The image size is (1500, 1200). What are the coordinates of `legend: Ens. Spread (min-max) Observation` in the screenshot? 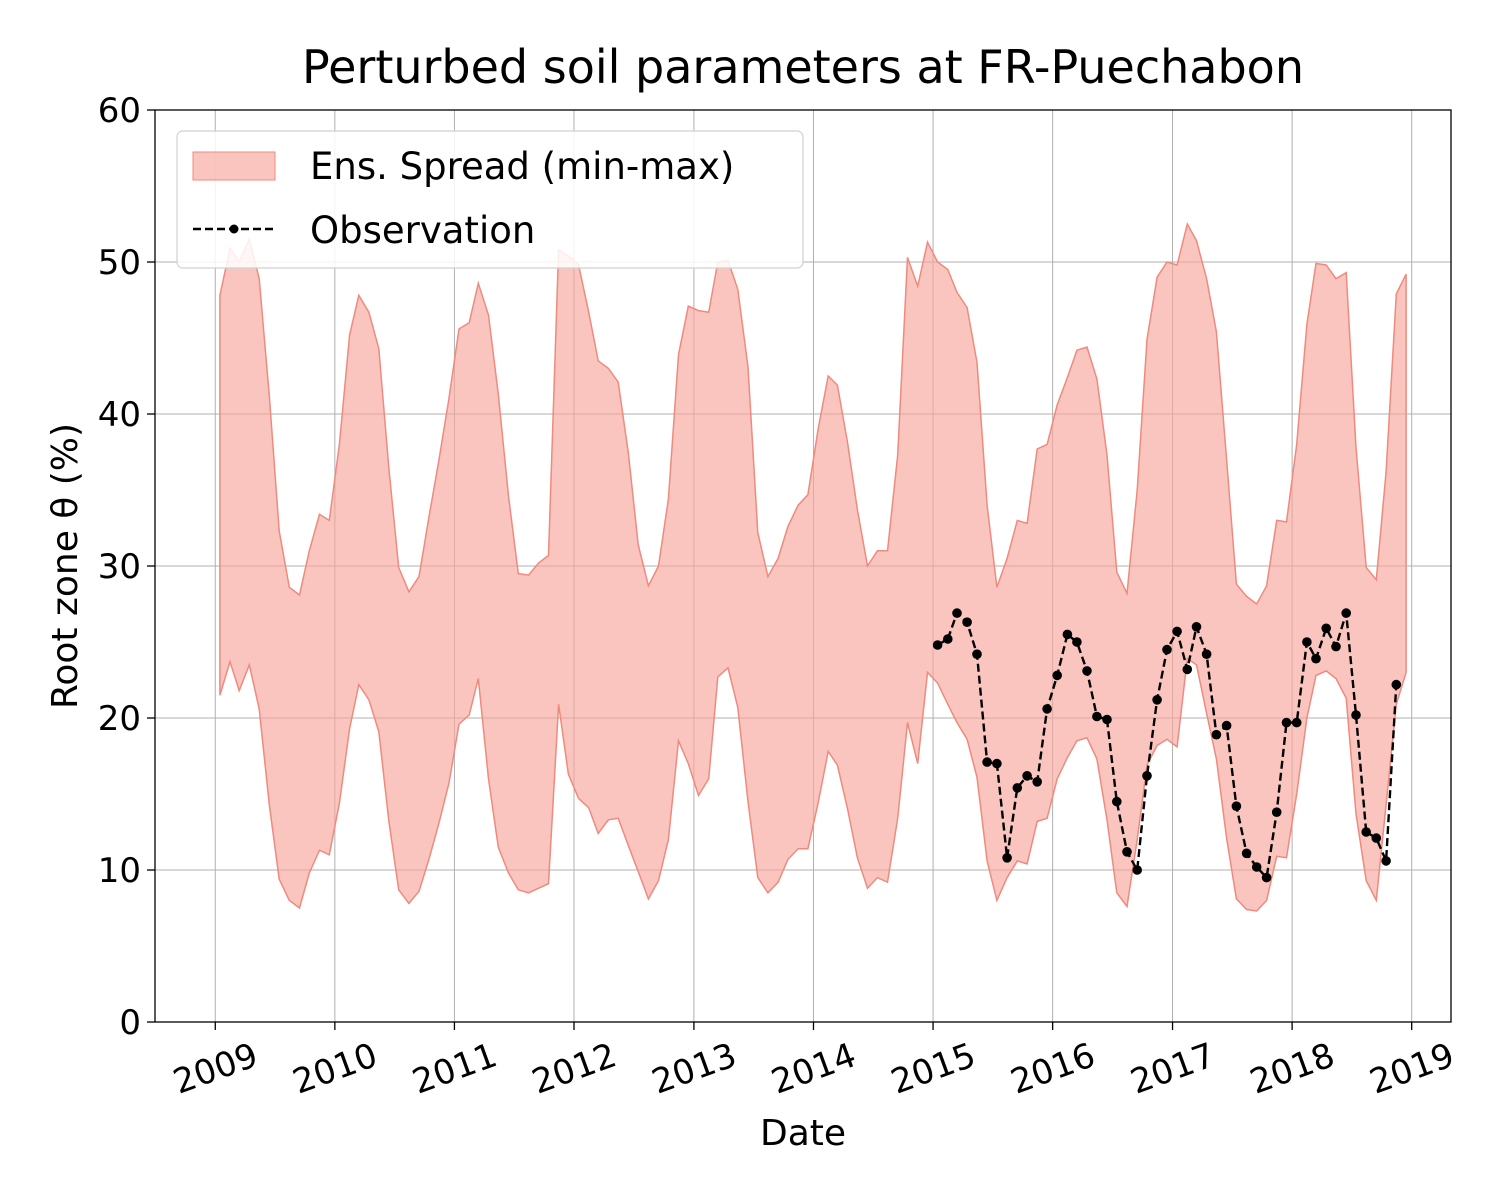 It's located at (490, 199).